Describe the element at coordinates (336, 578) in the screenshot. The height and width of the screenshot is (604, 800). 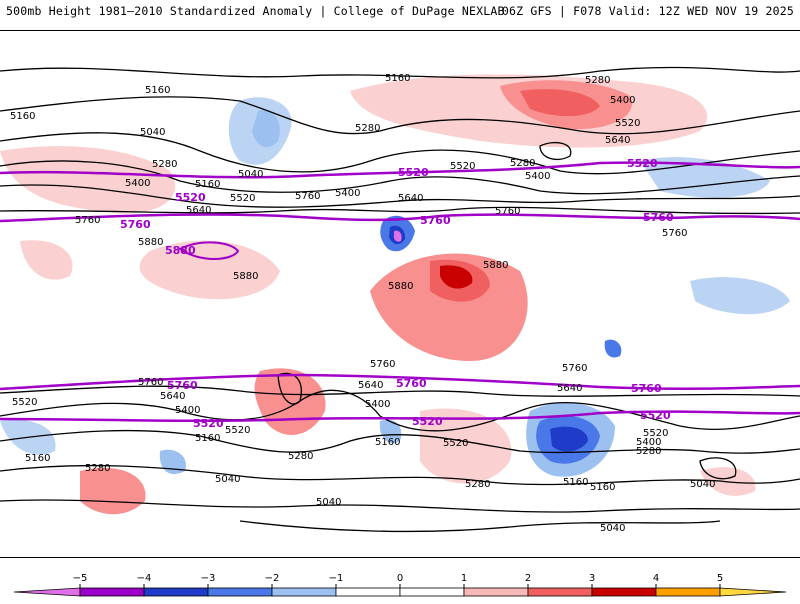
I see `colorbar-tick-label: −1` at that location.